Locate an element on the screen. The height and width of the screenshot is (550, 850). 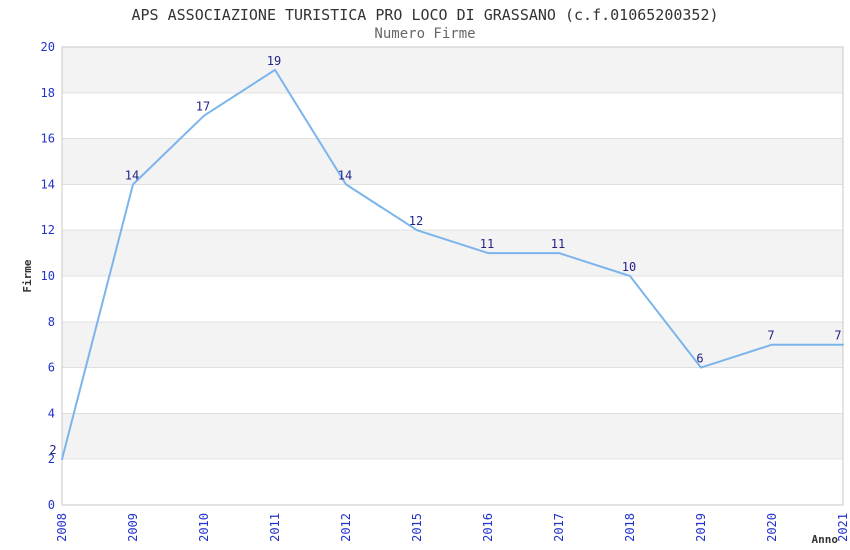
x-tick-label: 2009 is located at coordinates (133, 527).